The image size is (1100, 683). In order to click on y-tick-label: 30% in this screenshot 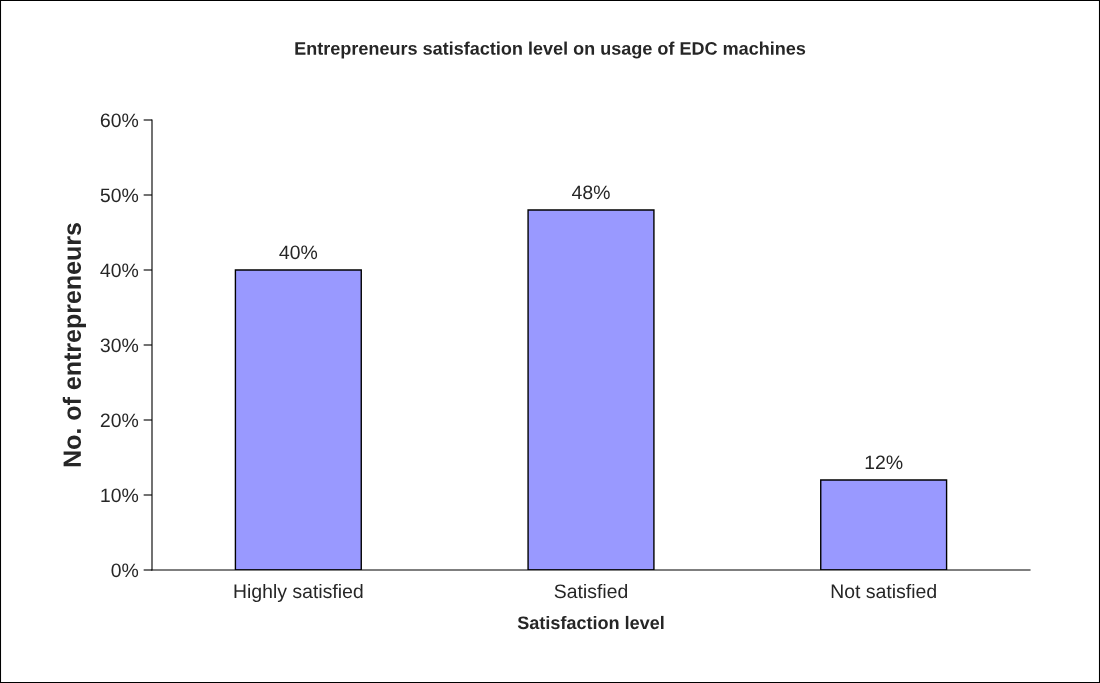, I will do `click(119, 345)`.